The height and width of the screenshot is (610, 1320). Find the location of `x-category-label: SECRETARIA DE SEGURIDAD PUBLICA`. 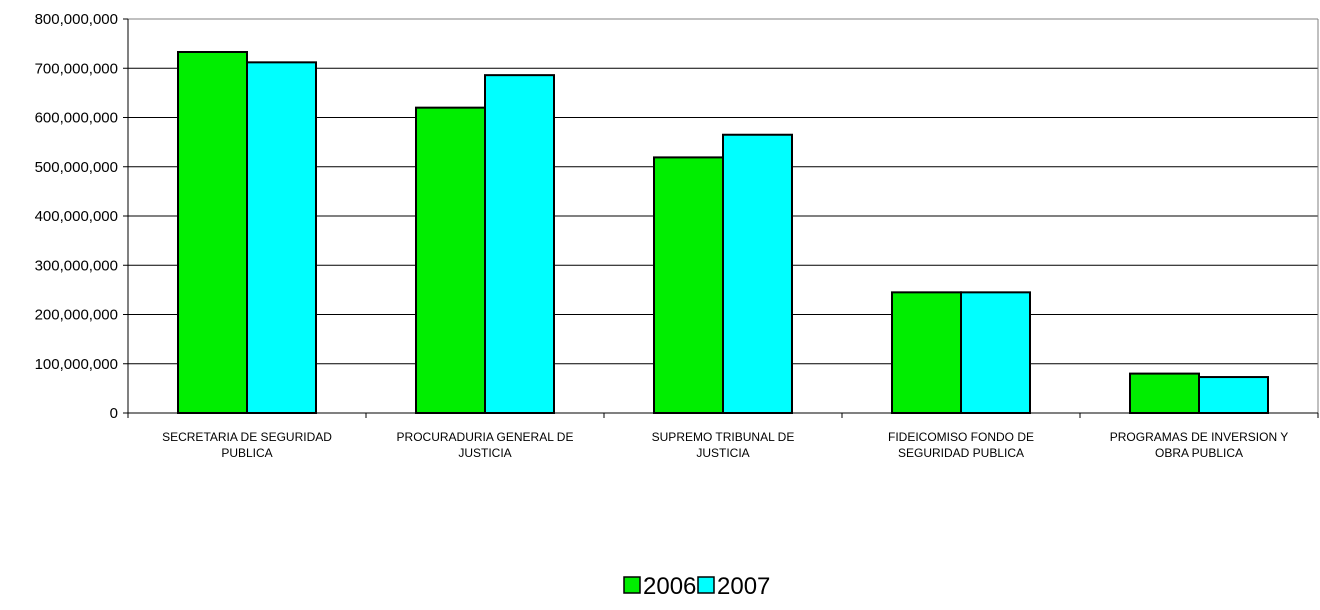

x-category-label: SECRETARIA DE SEGURIDAD PUBLICA is located at coordinates (247, 445).